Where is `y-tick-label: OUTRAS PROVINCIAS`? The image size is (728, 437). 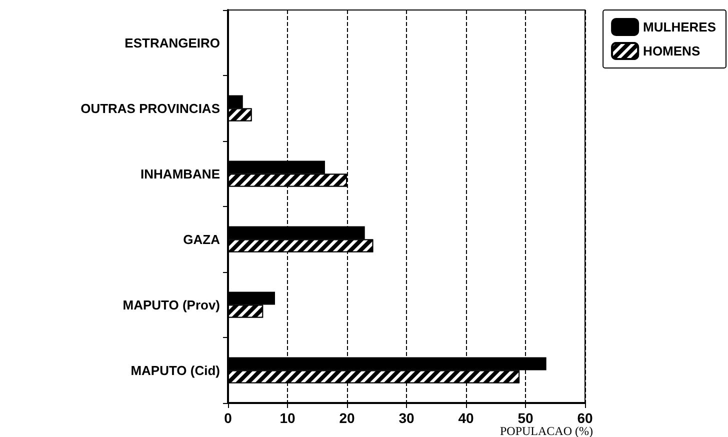 y-tick-label: OUTRAS PROVINCIAS is located at coordinates (150, 108).